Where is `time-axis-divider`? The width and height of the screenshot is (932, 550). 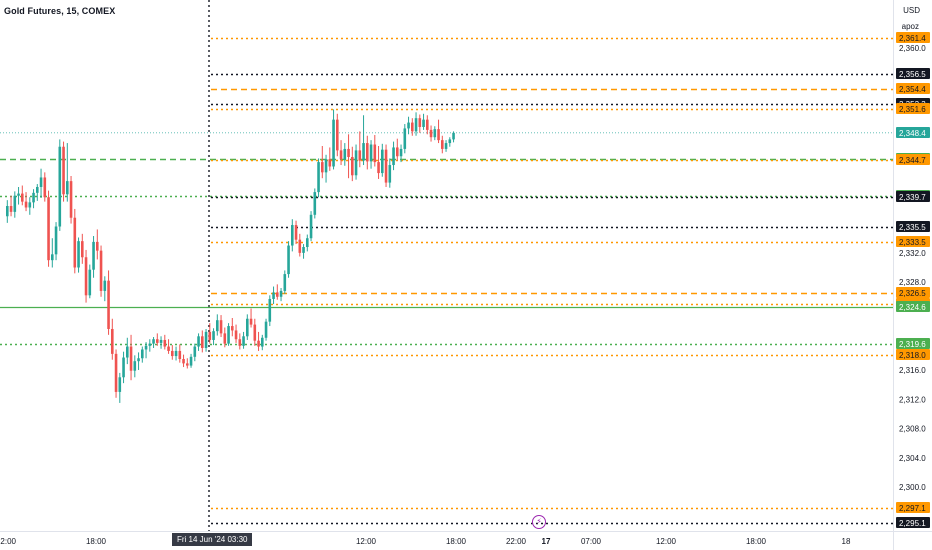
time-axis-divider is located at coordinates (466, 531).